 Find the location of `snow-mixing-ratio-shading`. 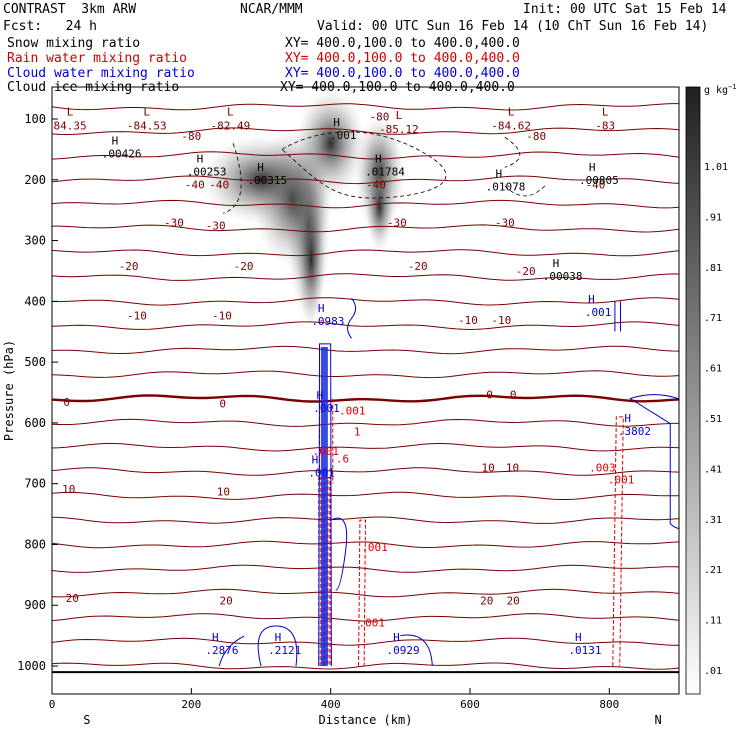

snow-mixing-ratio-shading is located at coordinates (303, 208).